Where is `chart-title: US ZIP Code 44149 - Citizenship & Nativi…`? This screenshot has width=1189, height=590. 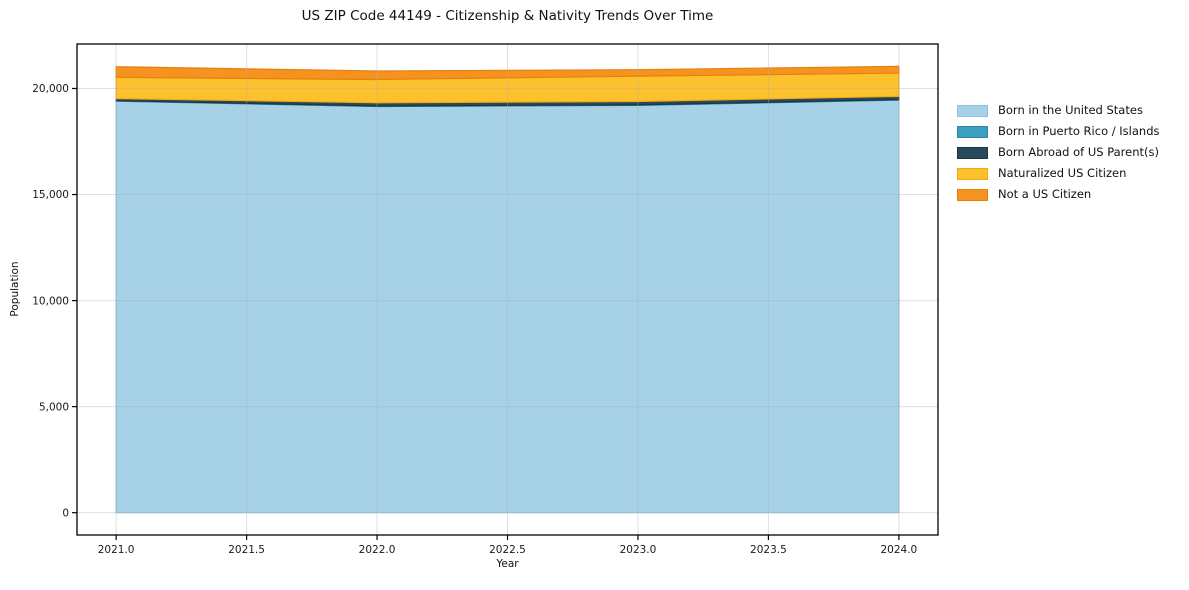 chart-title: US ZIP Code 44149 - Citizenship & Nativi… is located at coordinates (507, 16).